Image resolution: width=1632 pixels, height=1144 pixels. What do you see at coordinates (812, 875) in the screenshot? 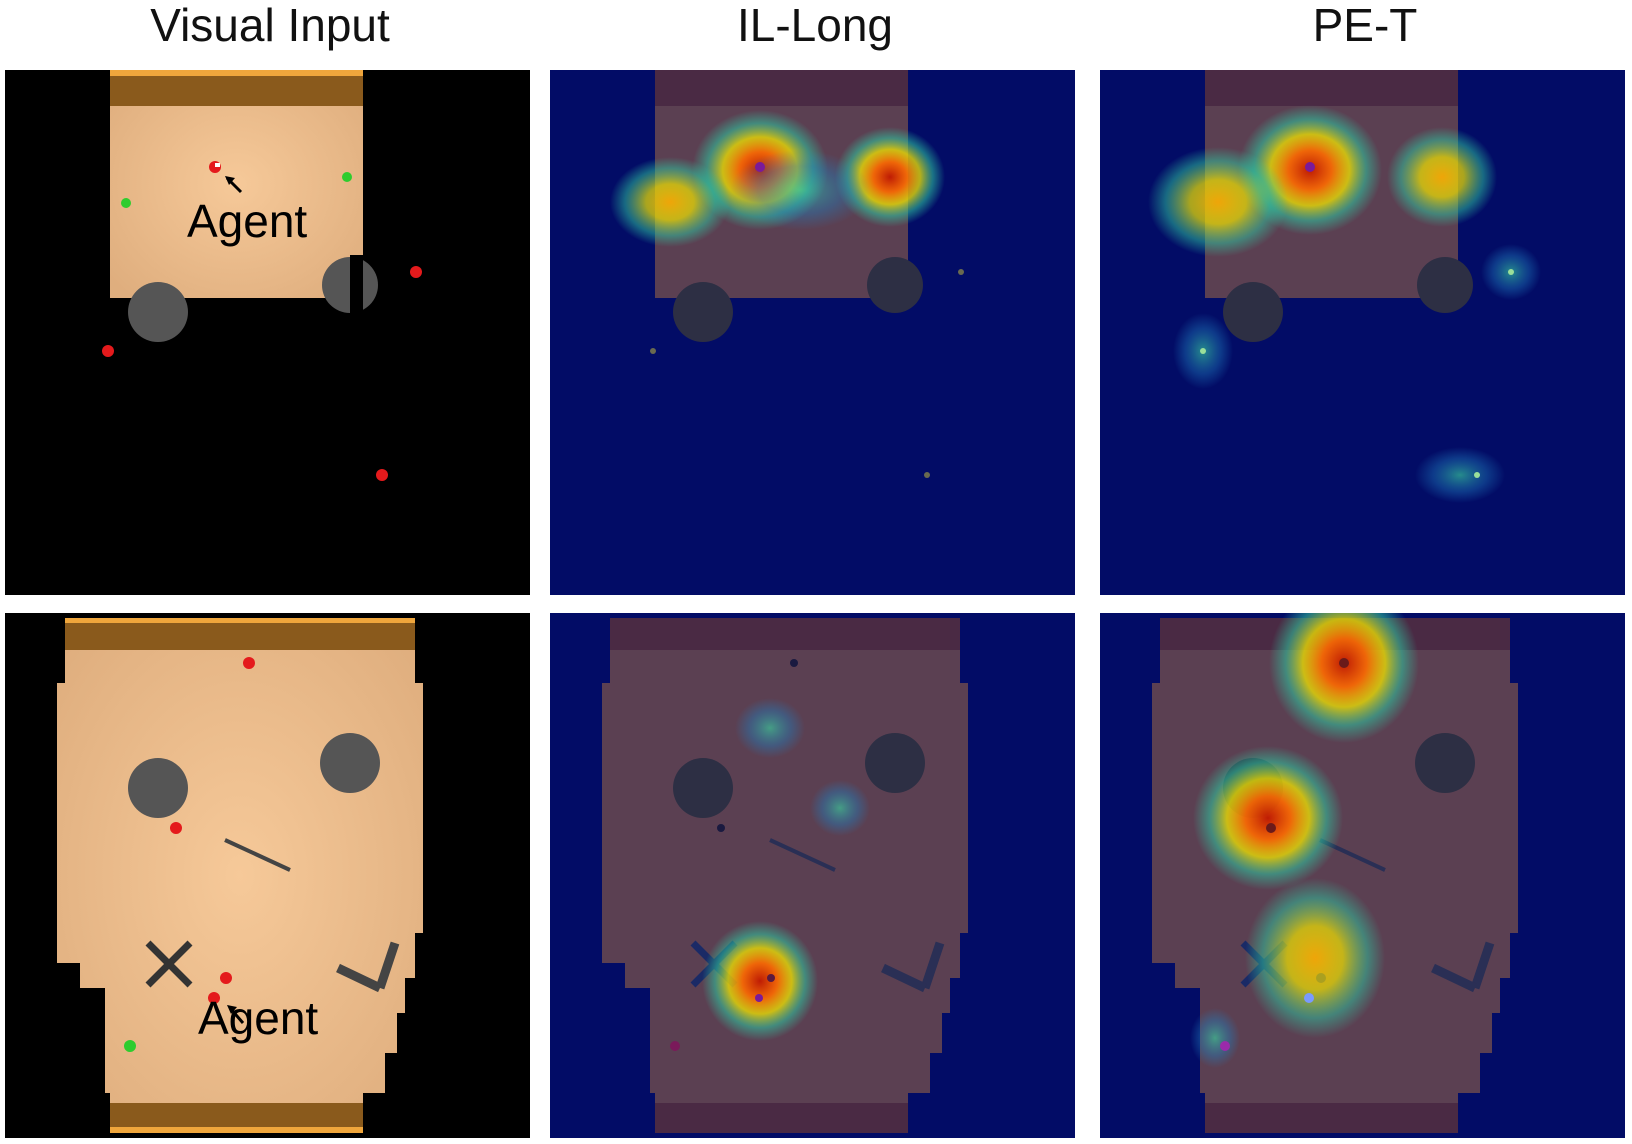
I see `panel-il-long-bottom` at bounding box center [812, 875].